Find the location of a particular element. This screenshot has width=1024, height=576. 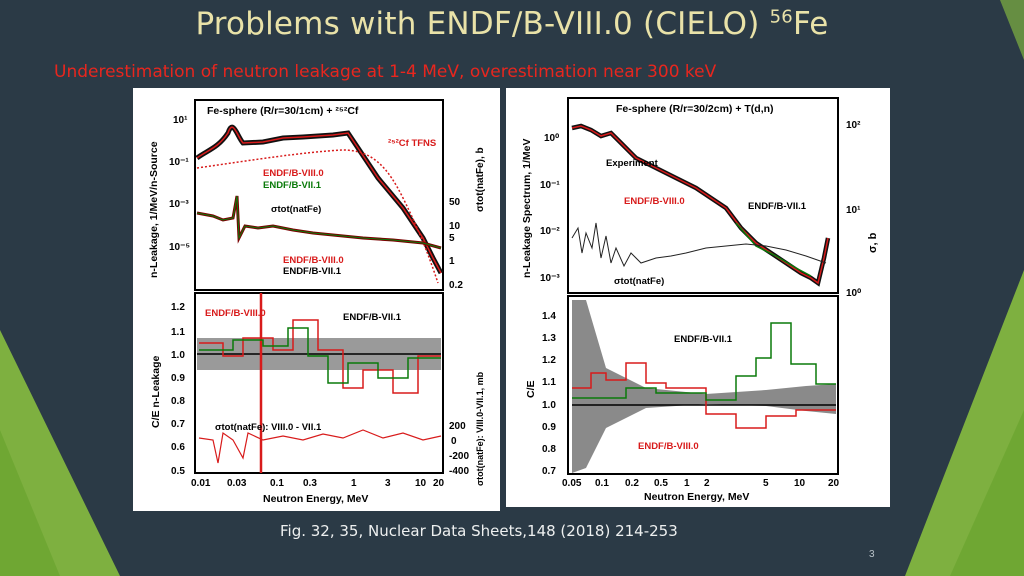

right-top-yticks: 10⁰ 10⁻¹ 10⁻² 10⁻³ is located at coordinates (550, 208).